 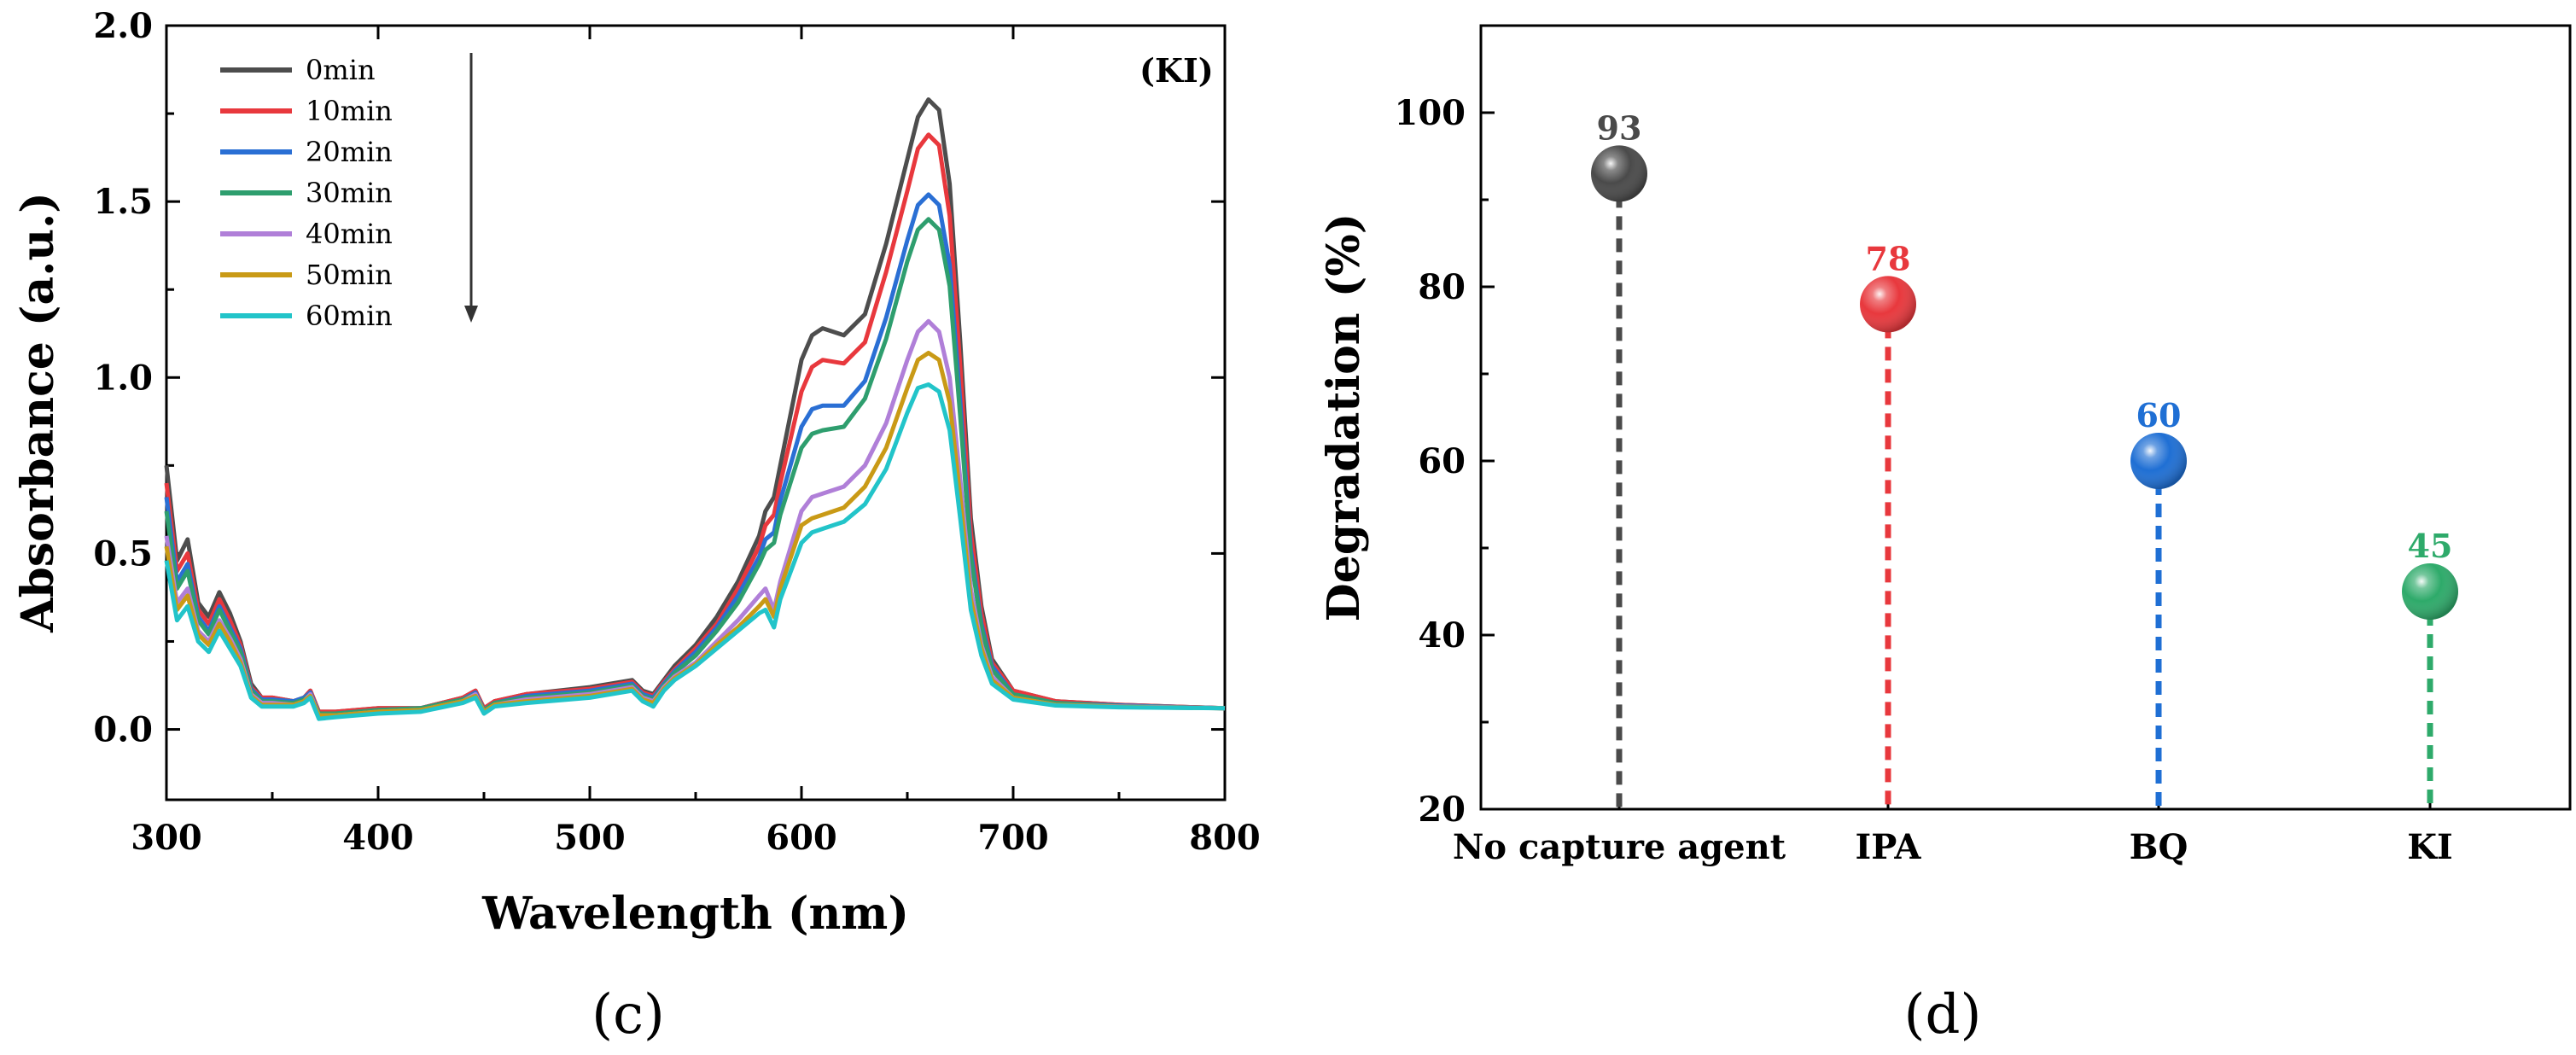 I want to click on category-label: BQ, so click(x=2159, y=847).